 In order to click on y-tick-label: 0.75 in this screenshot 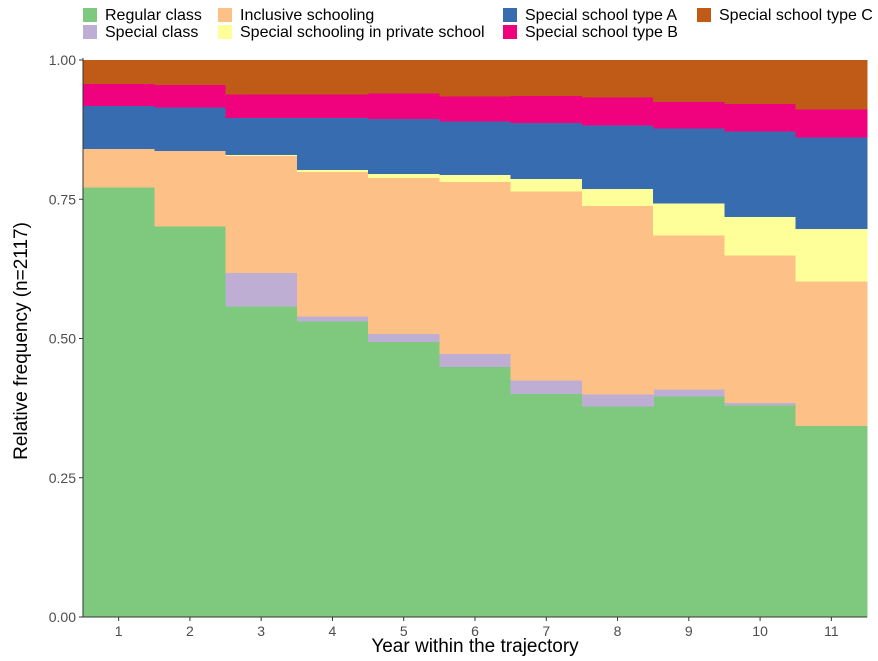, I will do `click(62, 199)`.